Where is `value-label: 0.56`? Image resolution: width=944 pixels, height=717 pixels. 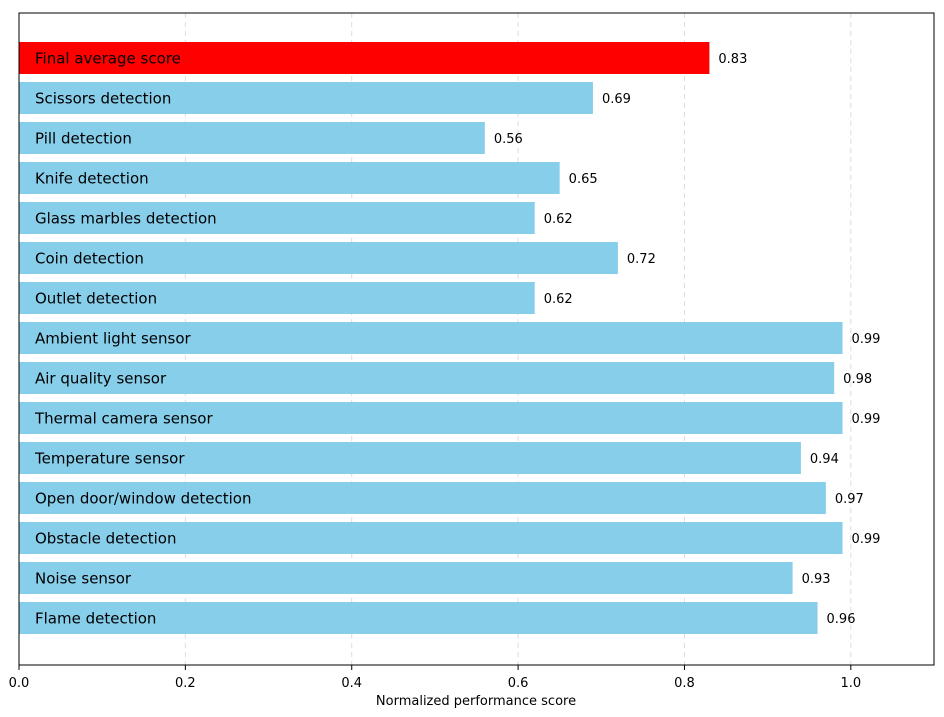 value-label: 0.56 is located at coordinates (508, 139).